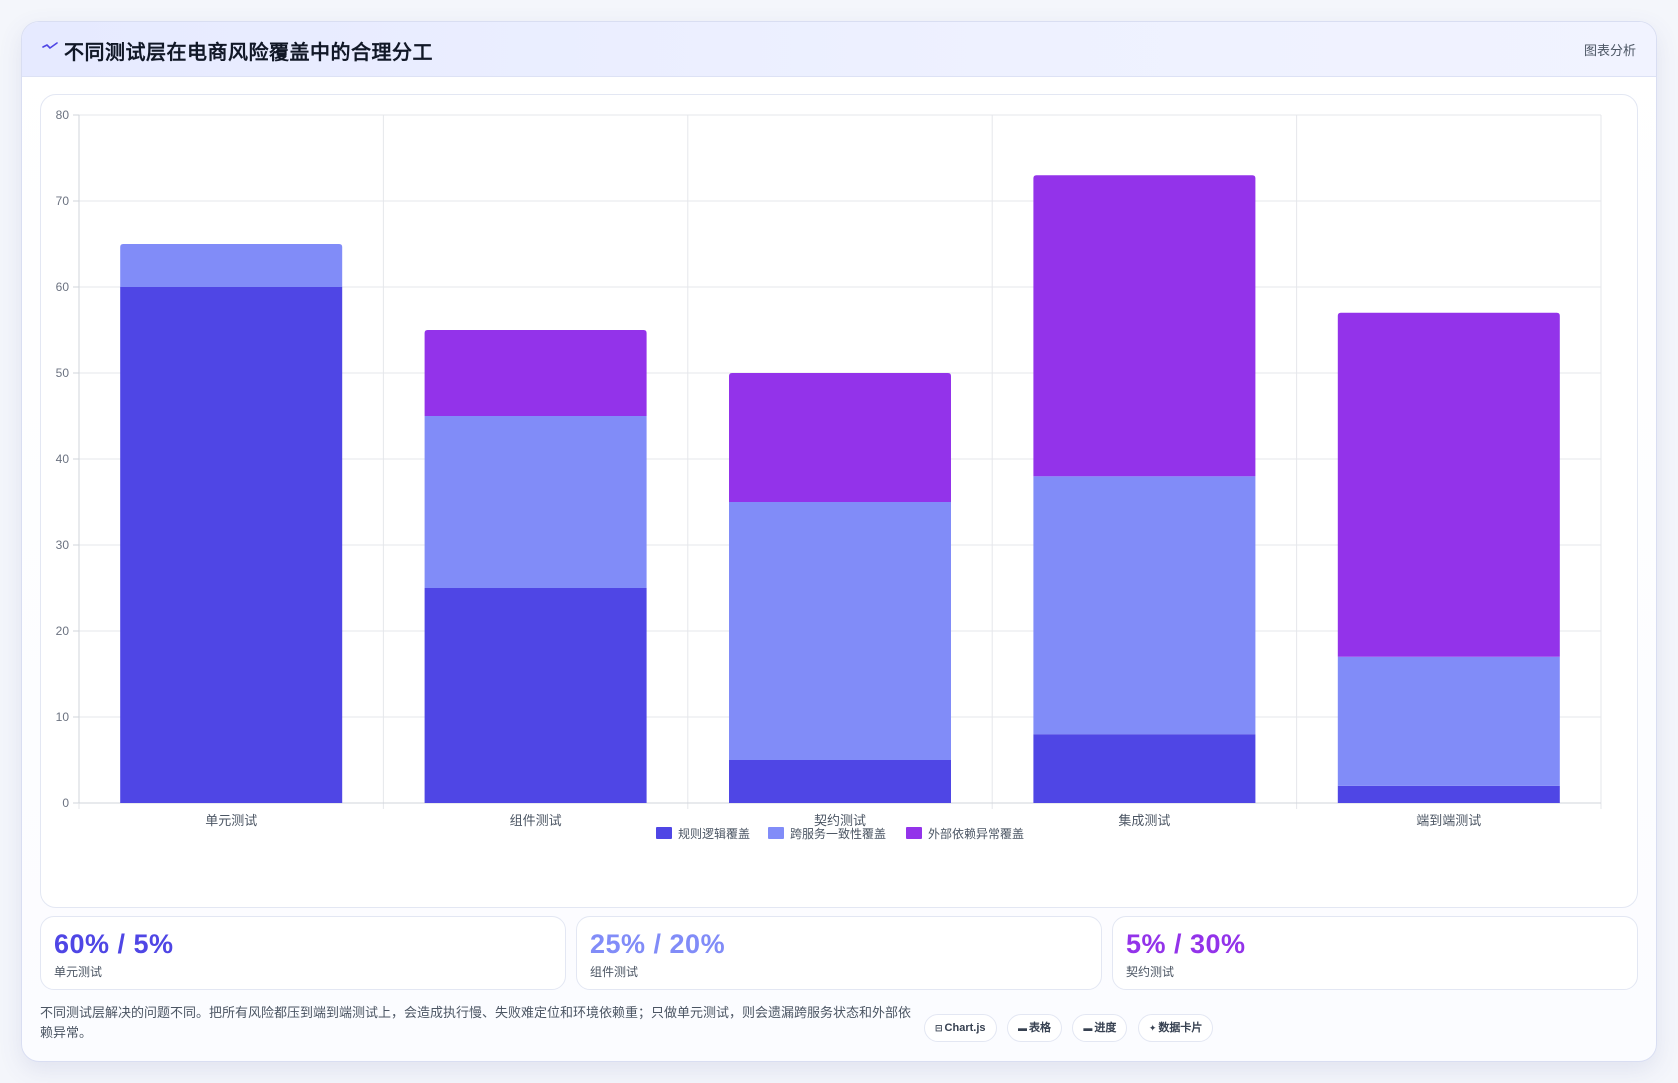 Image resolution: width=1678 pixels, height=1083 pixels. I want to click on chip-progress: ▬ 进度, so click(1100, 1028).